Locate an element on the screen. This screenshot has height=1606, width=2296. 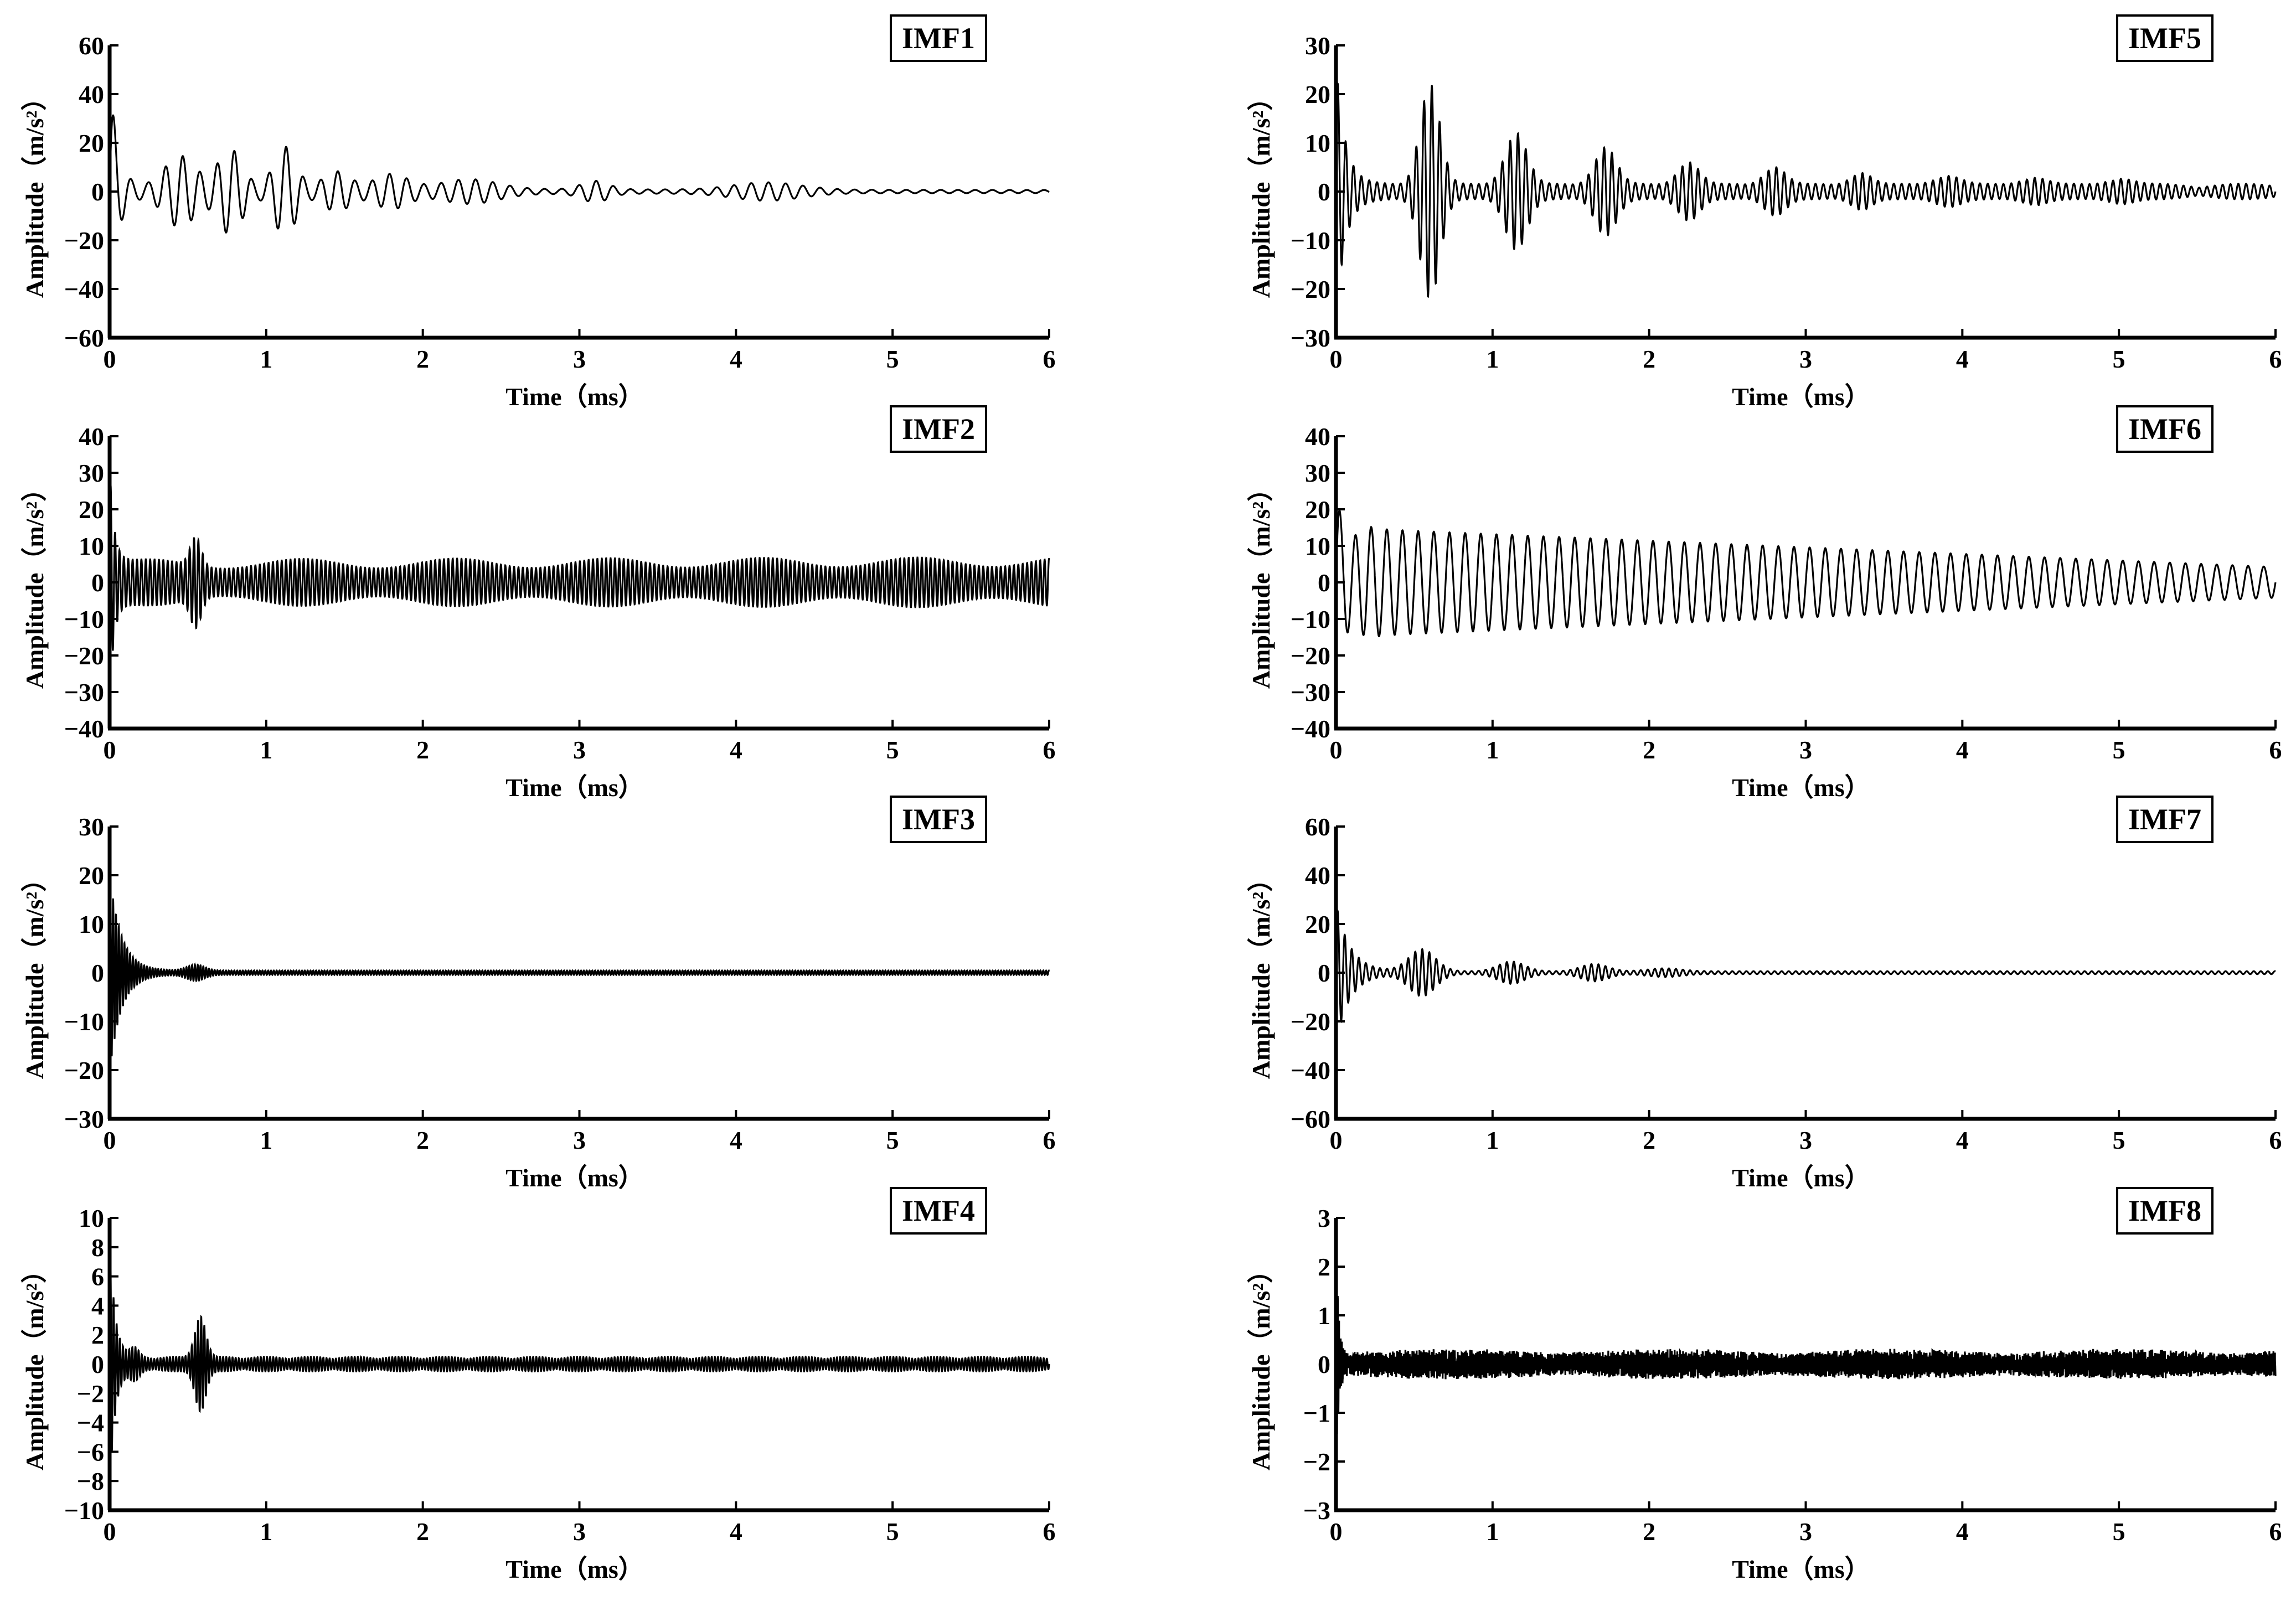
panel-label: IMF5 is located at coordinates (2164, 38).